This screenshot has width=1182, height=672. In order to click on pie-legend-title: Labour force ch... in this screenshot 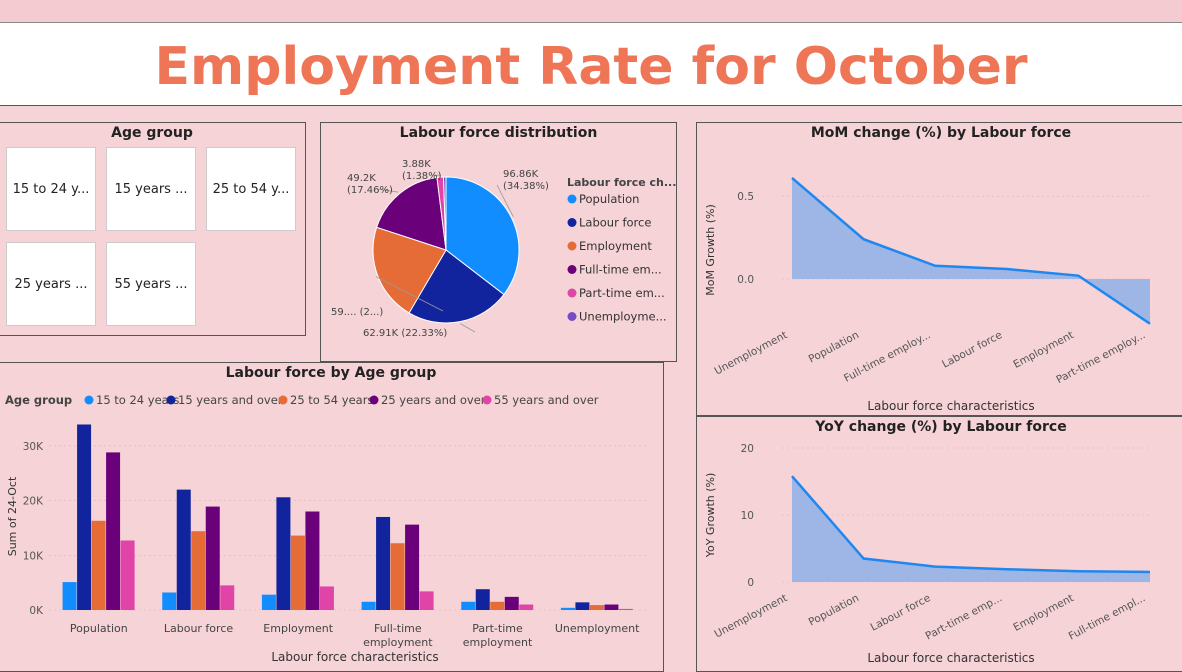, I will do `click(621, 182)`.